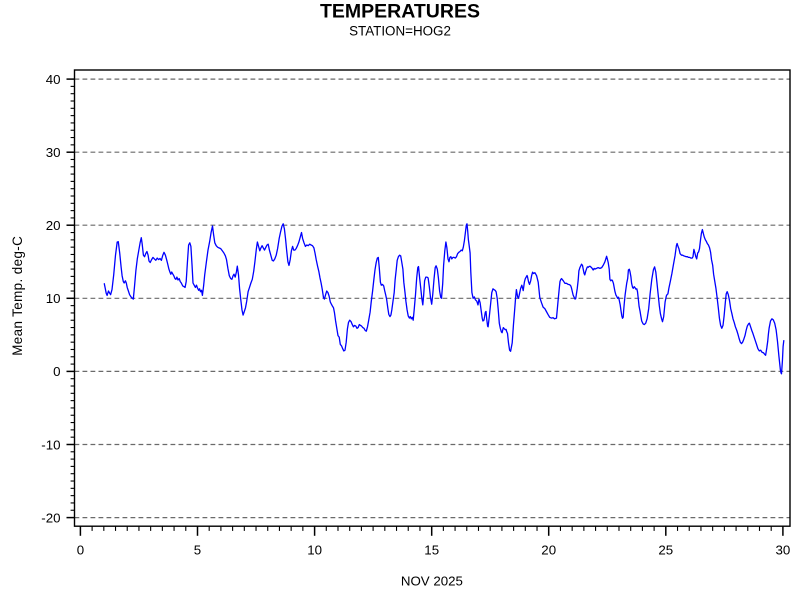 Image resolution: width=800 pixels, height=600 pixels. Describe the element at coordinates (50, 444) in the screenshot. I see `svg-text: -10` at that location.